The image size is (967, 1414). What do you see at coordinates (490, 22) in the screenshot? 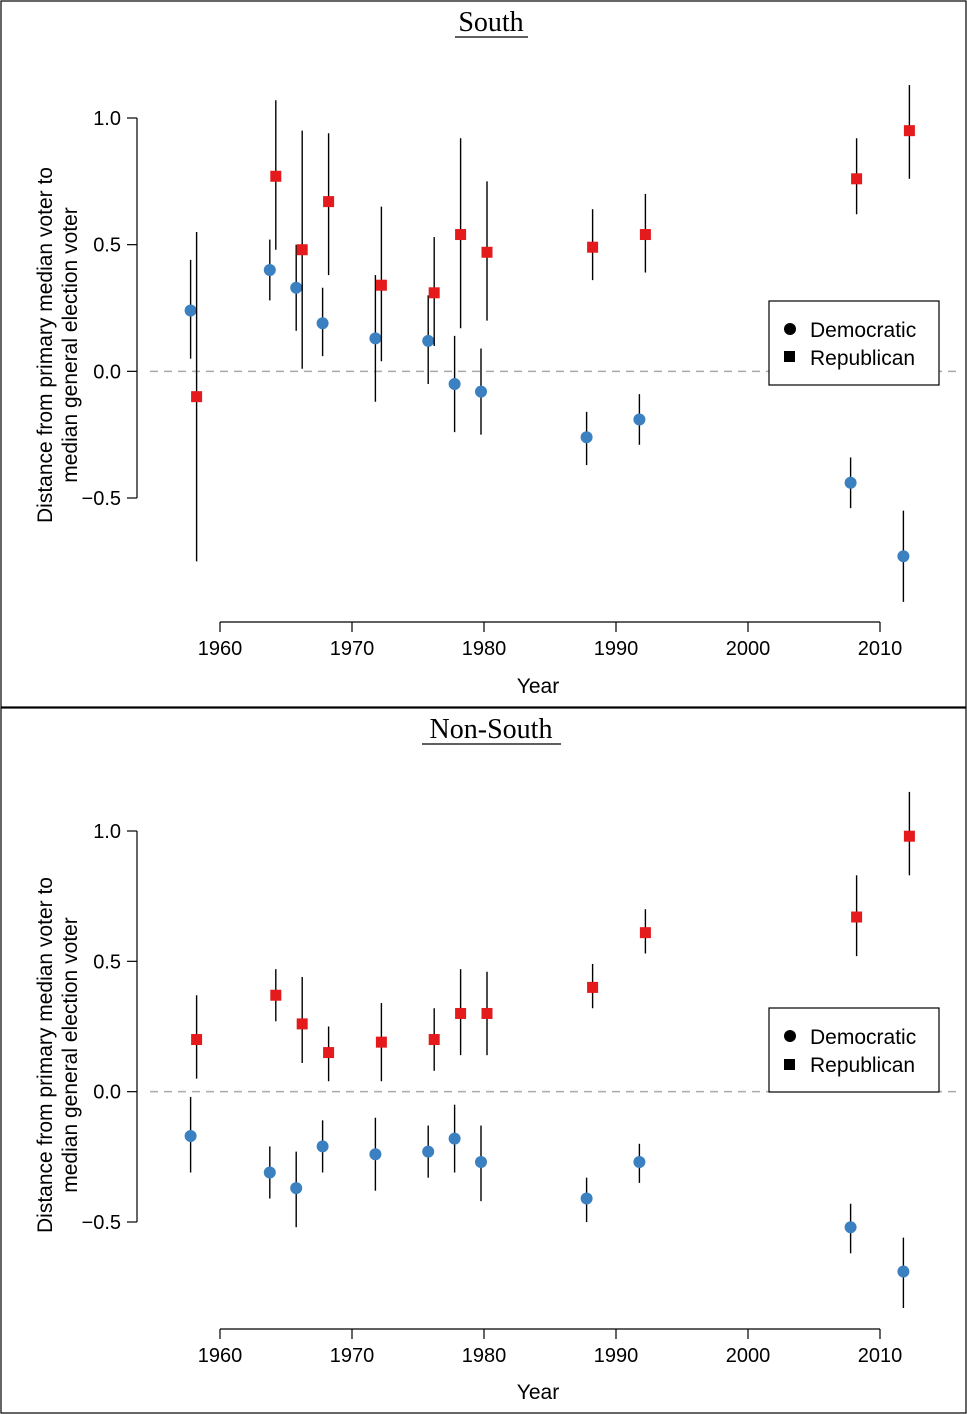
I see `panel-title: South` at bounding box center [490, 22].